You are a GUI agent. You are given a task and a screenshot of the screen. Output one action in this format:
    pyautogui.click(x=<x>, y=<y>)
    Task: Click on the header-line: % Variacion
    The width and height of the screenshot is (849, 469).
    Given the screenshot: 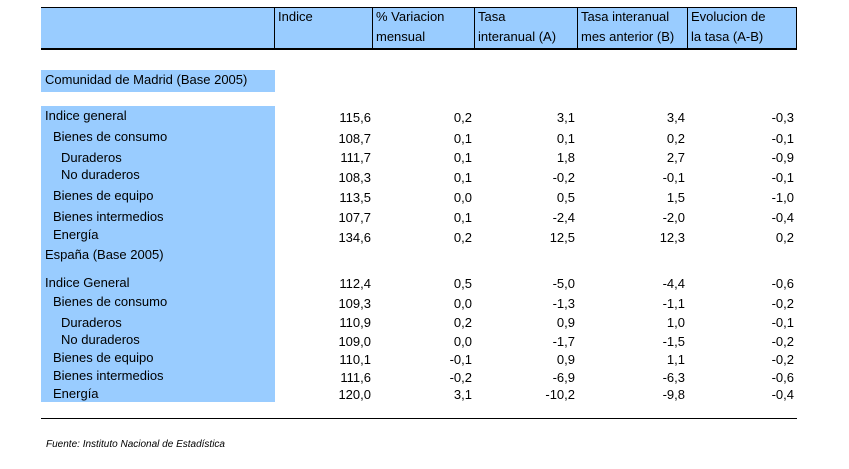 What is the action you would take?
    pyautogui.click(x=410, y=16)
    